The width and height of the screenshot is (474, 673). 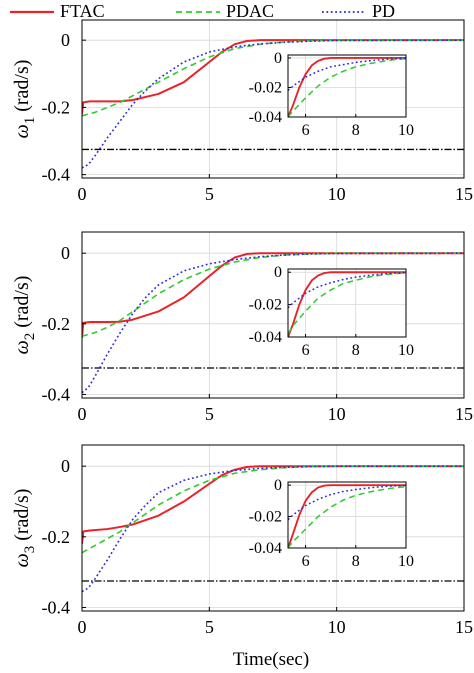 I want to click on y-axis-label: ω2 (rad/s), so click(x=24, y=315).